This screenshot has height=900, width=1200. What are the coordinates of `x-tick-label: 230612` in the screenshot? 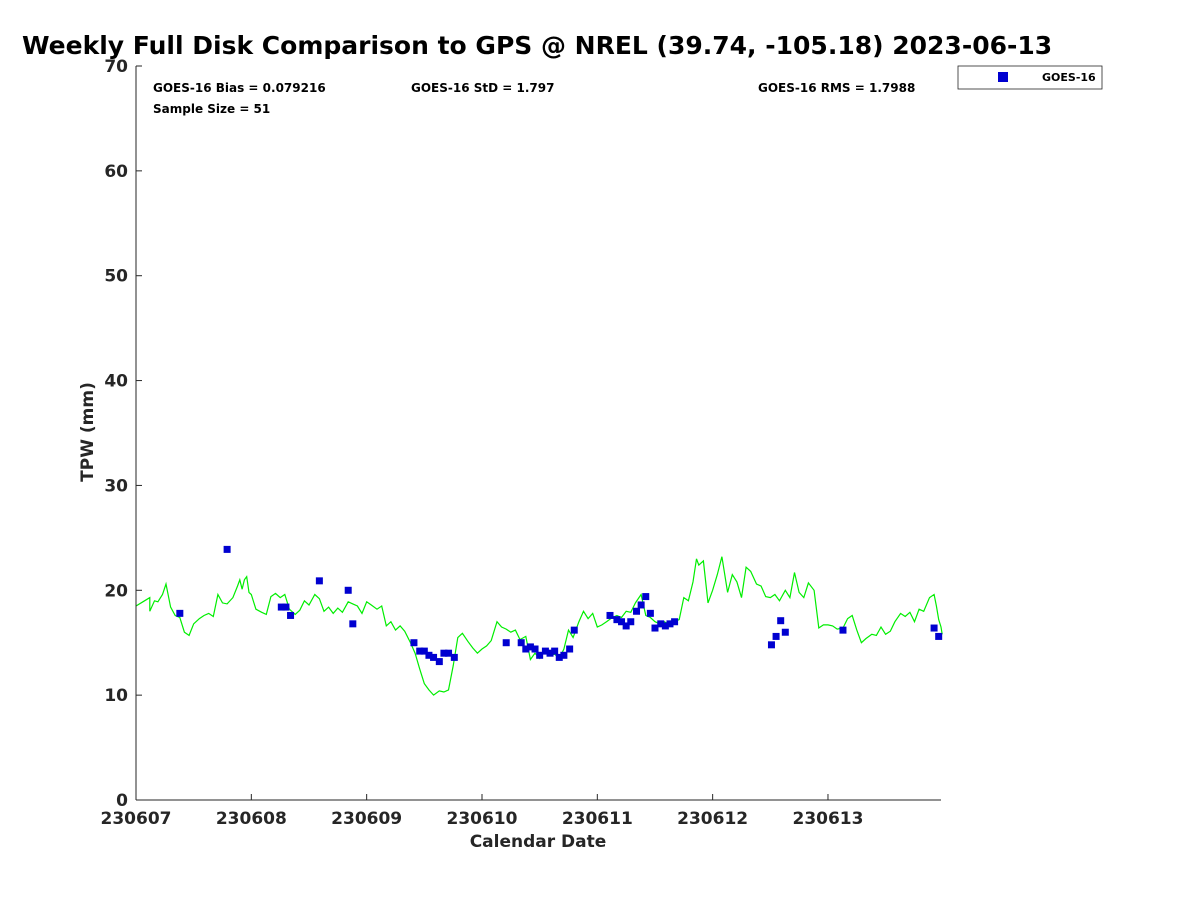 It's located at (712, 819).